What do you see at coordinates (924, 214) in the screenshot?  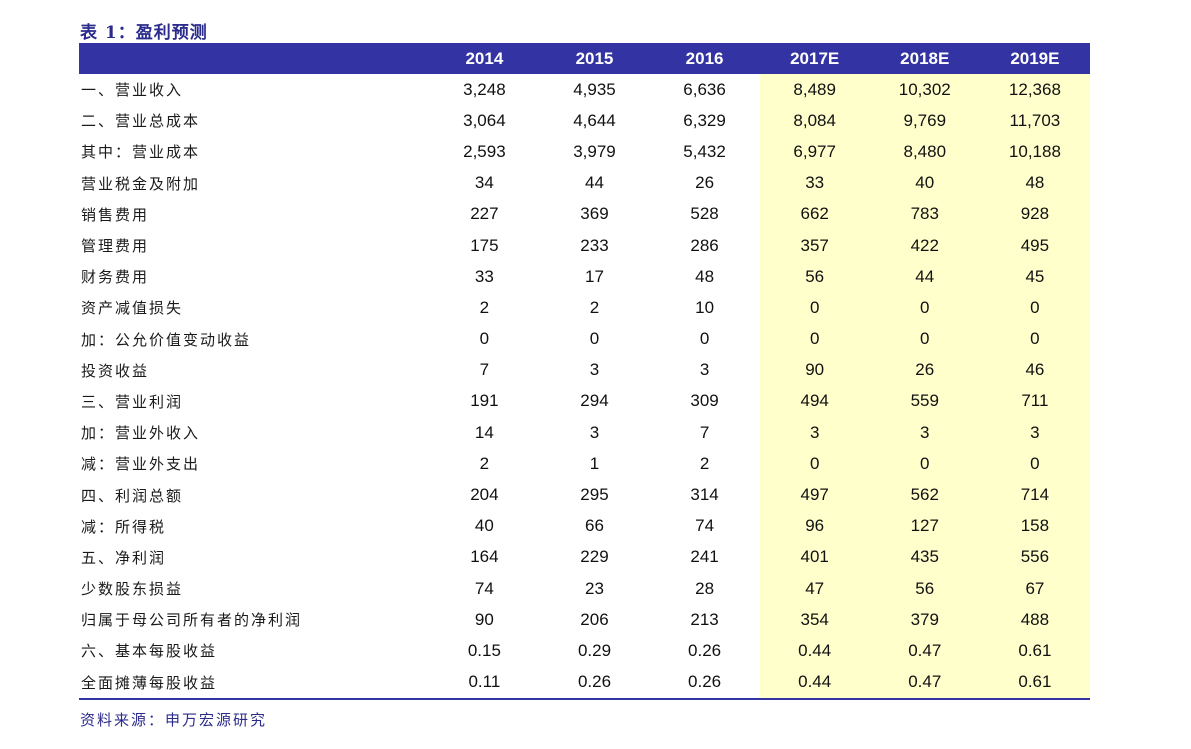 I see `value-cell: 783` at bounding box center [924, 214].